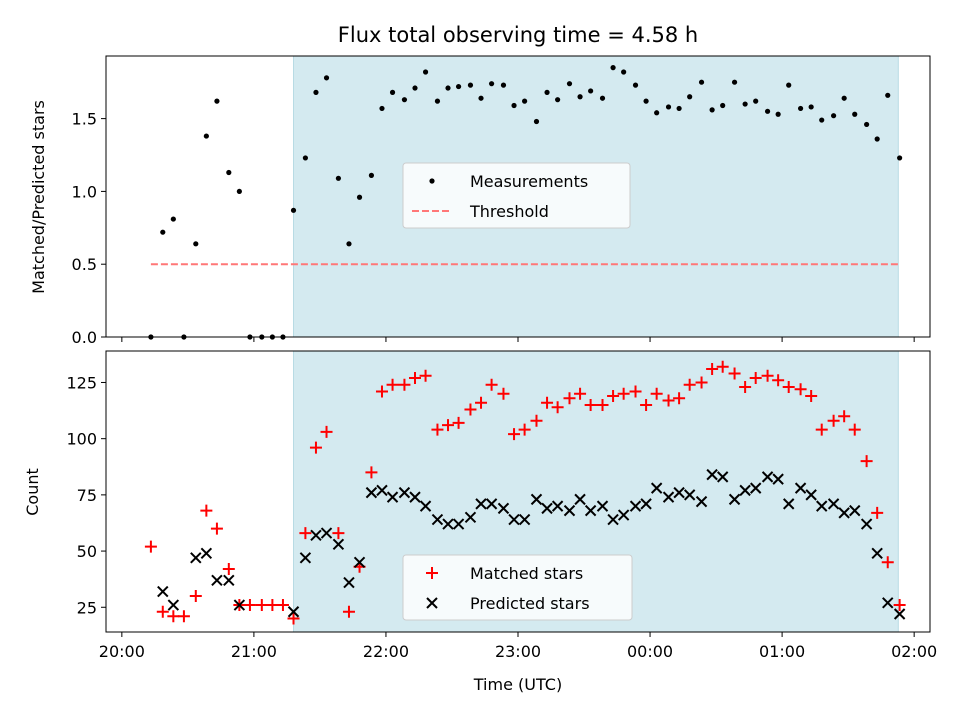 This screenshot has height=720, width=960. What do you see at coordinates (432, 603) in the screenshot?
I see `legend-predicted-marker` at bounding box center [432, 603].